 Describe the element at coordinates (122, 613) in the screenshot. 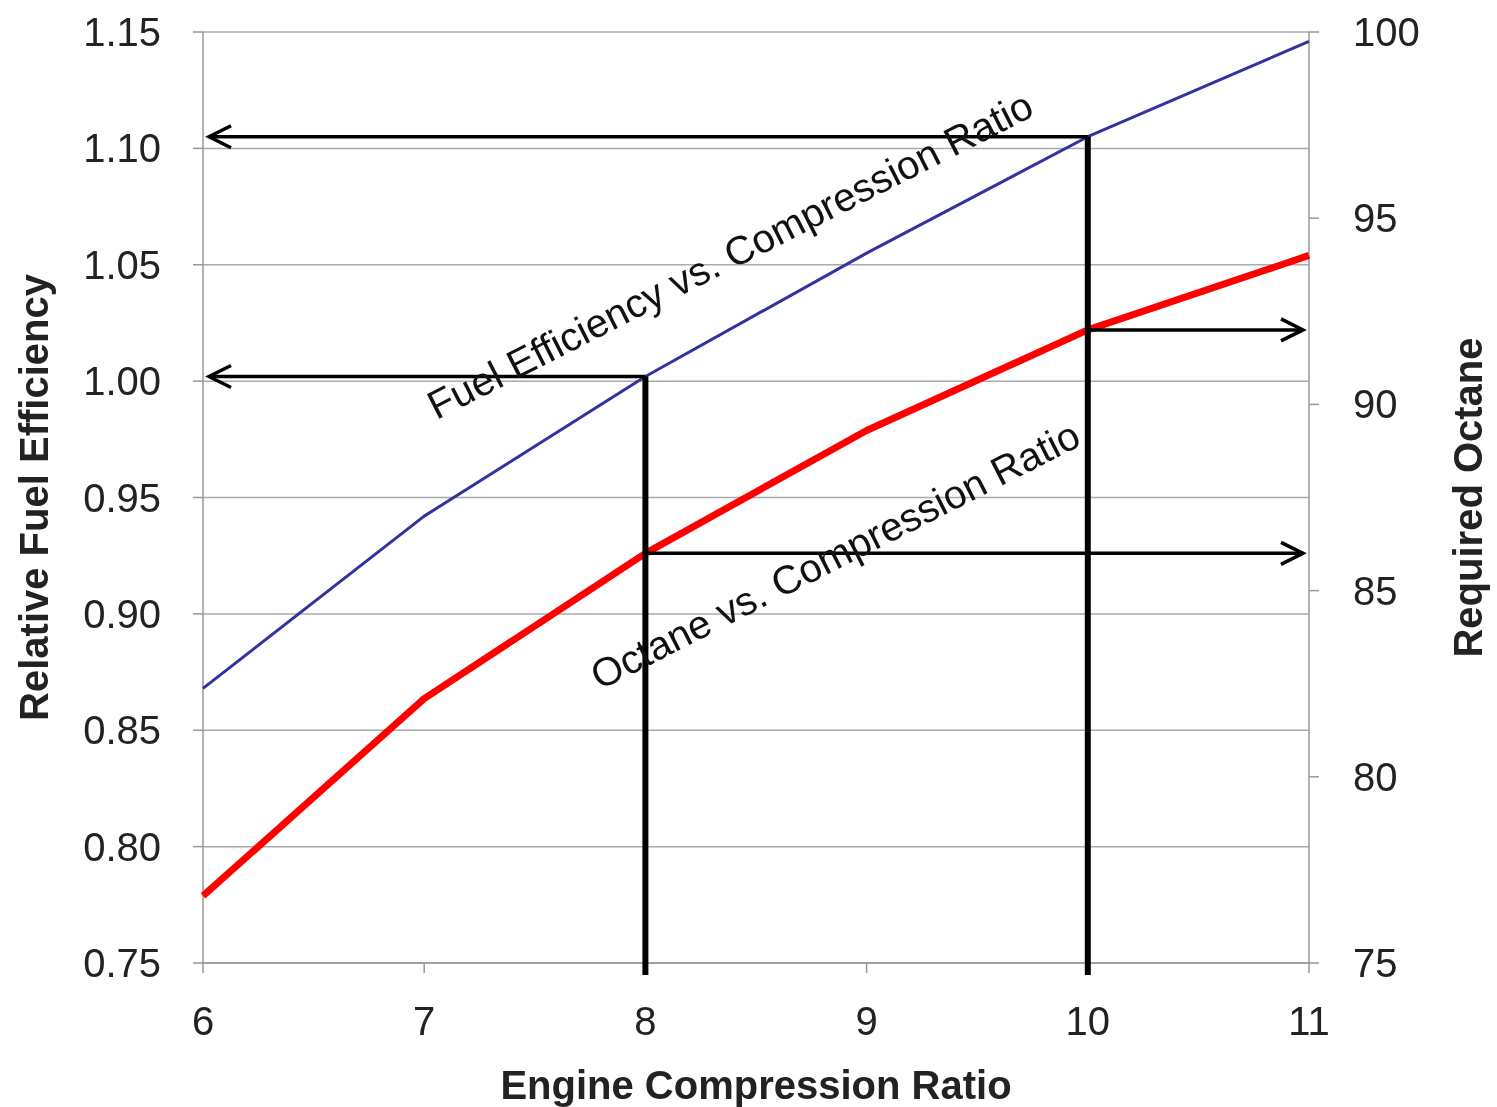

I see `y-tick-label: 0.90` at that location.